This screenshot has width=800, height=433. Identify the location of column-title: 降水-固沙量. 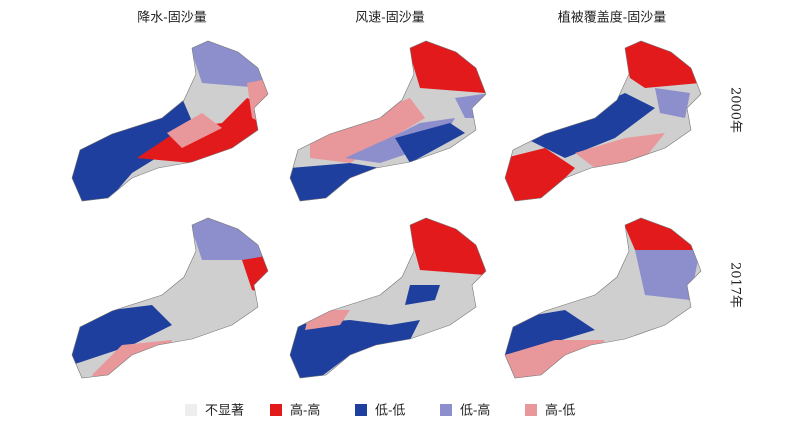
(171, 18).